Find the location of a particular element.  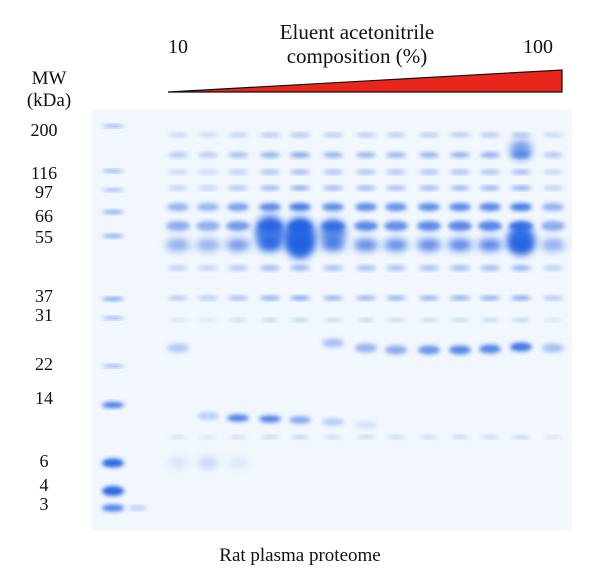

mw-marker-label: 66 is located at coordinates (44, 216).